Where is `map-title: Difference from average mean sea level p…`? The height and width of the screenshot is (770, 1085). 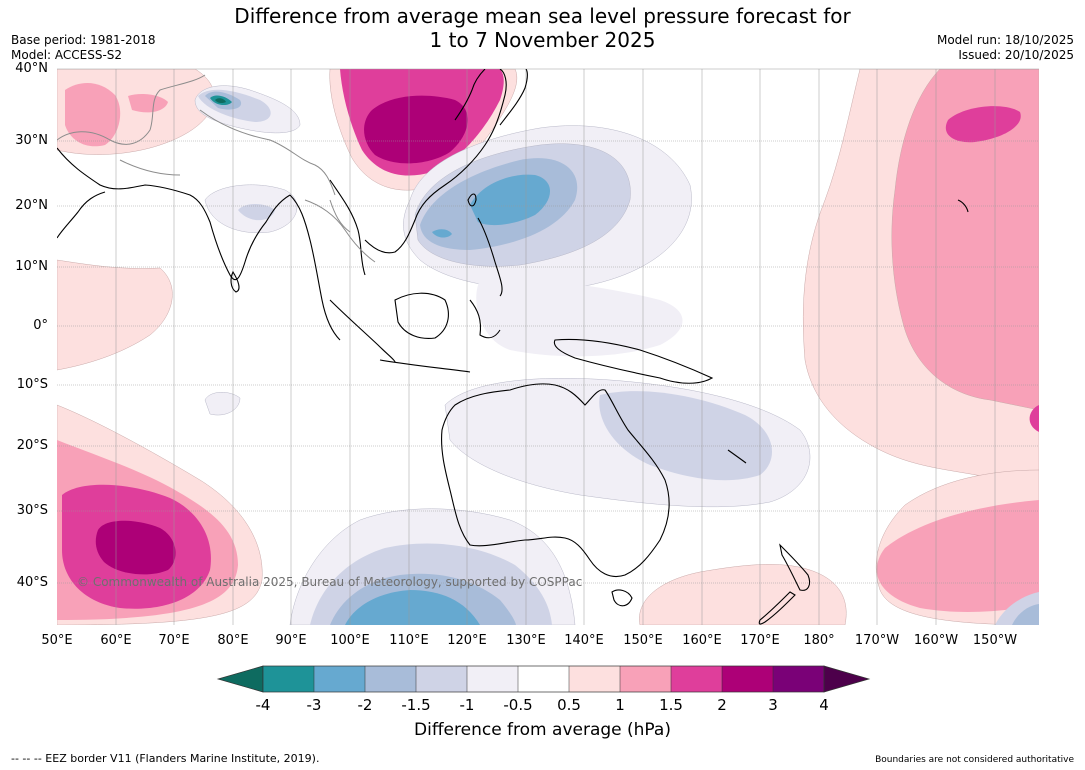 map-title: Difference from average mean sea level p… is located at coordinates (542, 28).